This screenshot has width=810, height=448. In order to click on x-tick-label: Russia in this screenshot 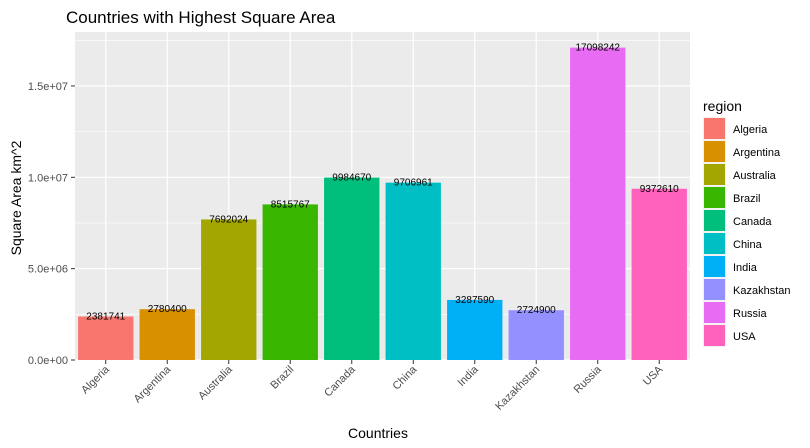, I will do `click(588, 379)`.